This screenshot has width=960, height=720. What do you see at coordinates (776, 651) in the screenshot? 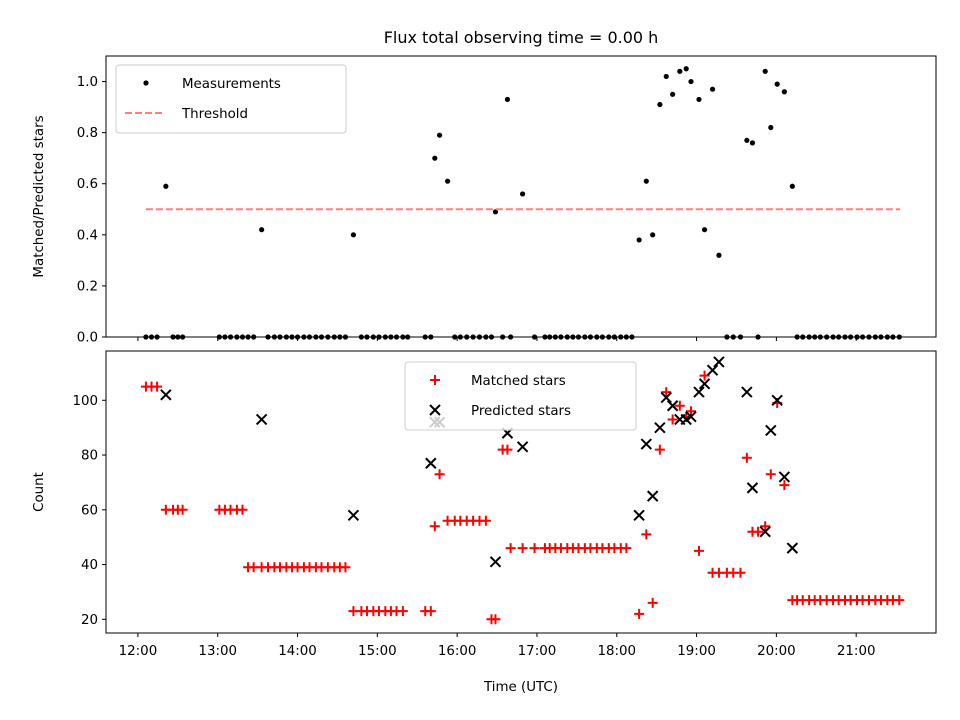
I see `x-tick-label: 20:00` at bounding box center [776, 651].